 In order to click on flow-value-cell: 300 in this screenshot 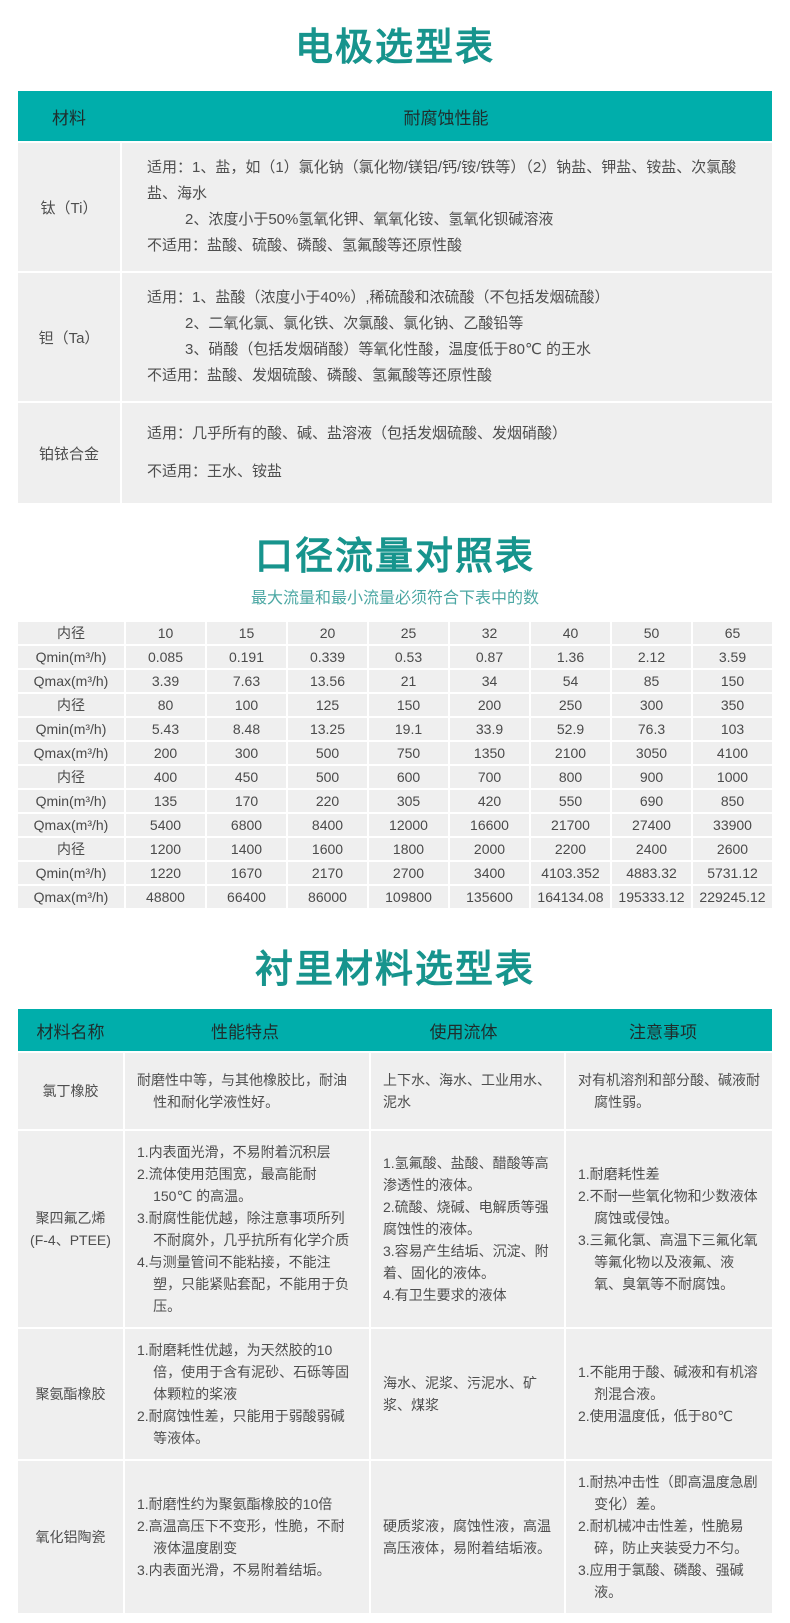, I will do `click(246, 753)`.